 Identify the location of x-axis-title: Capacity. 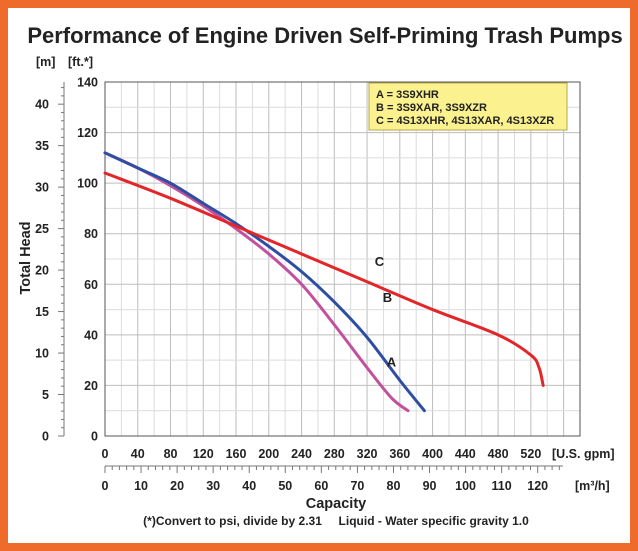
(336, 504).